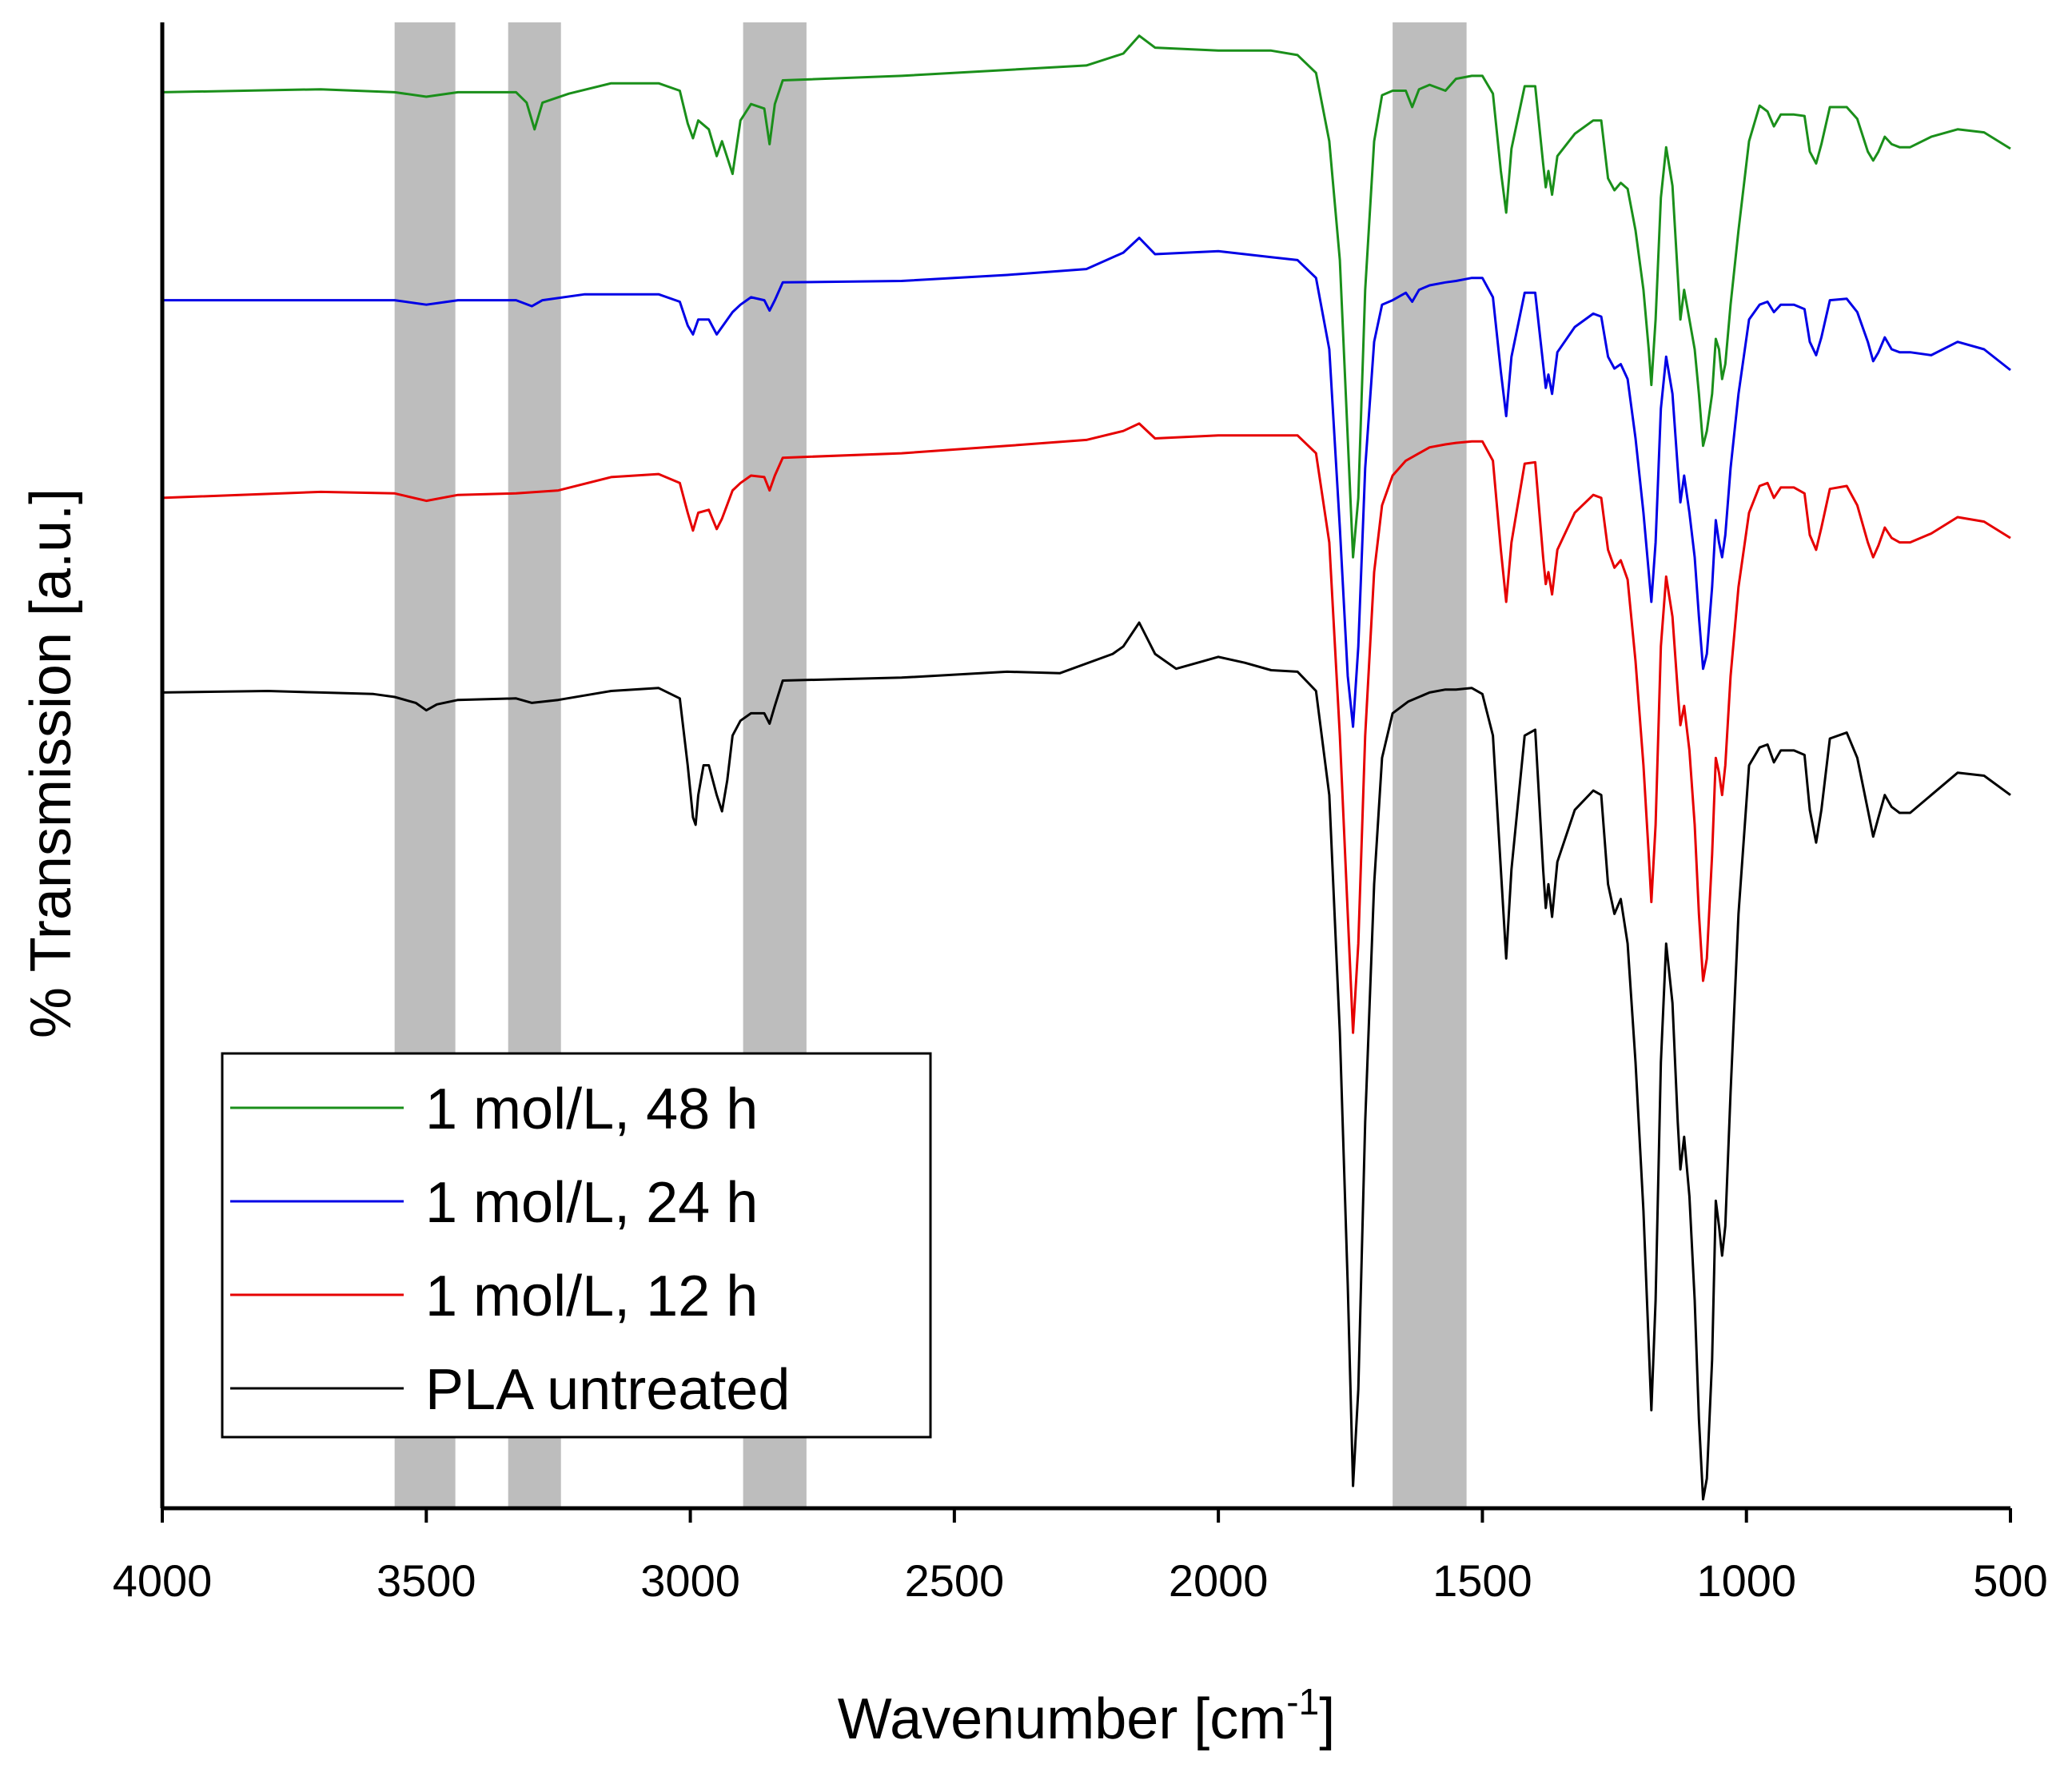 The image size is (2072, 1772). Describe the element at coordinates (1062, 1719) in the screenshot. I see `x-axis-title-main: Wavenumber [cm` at that location.